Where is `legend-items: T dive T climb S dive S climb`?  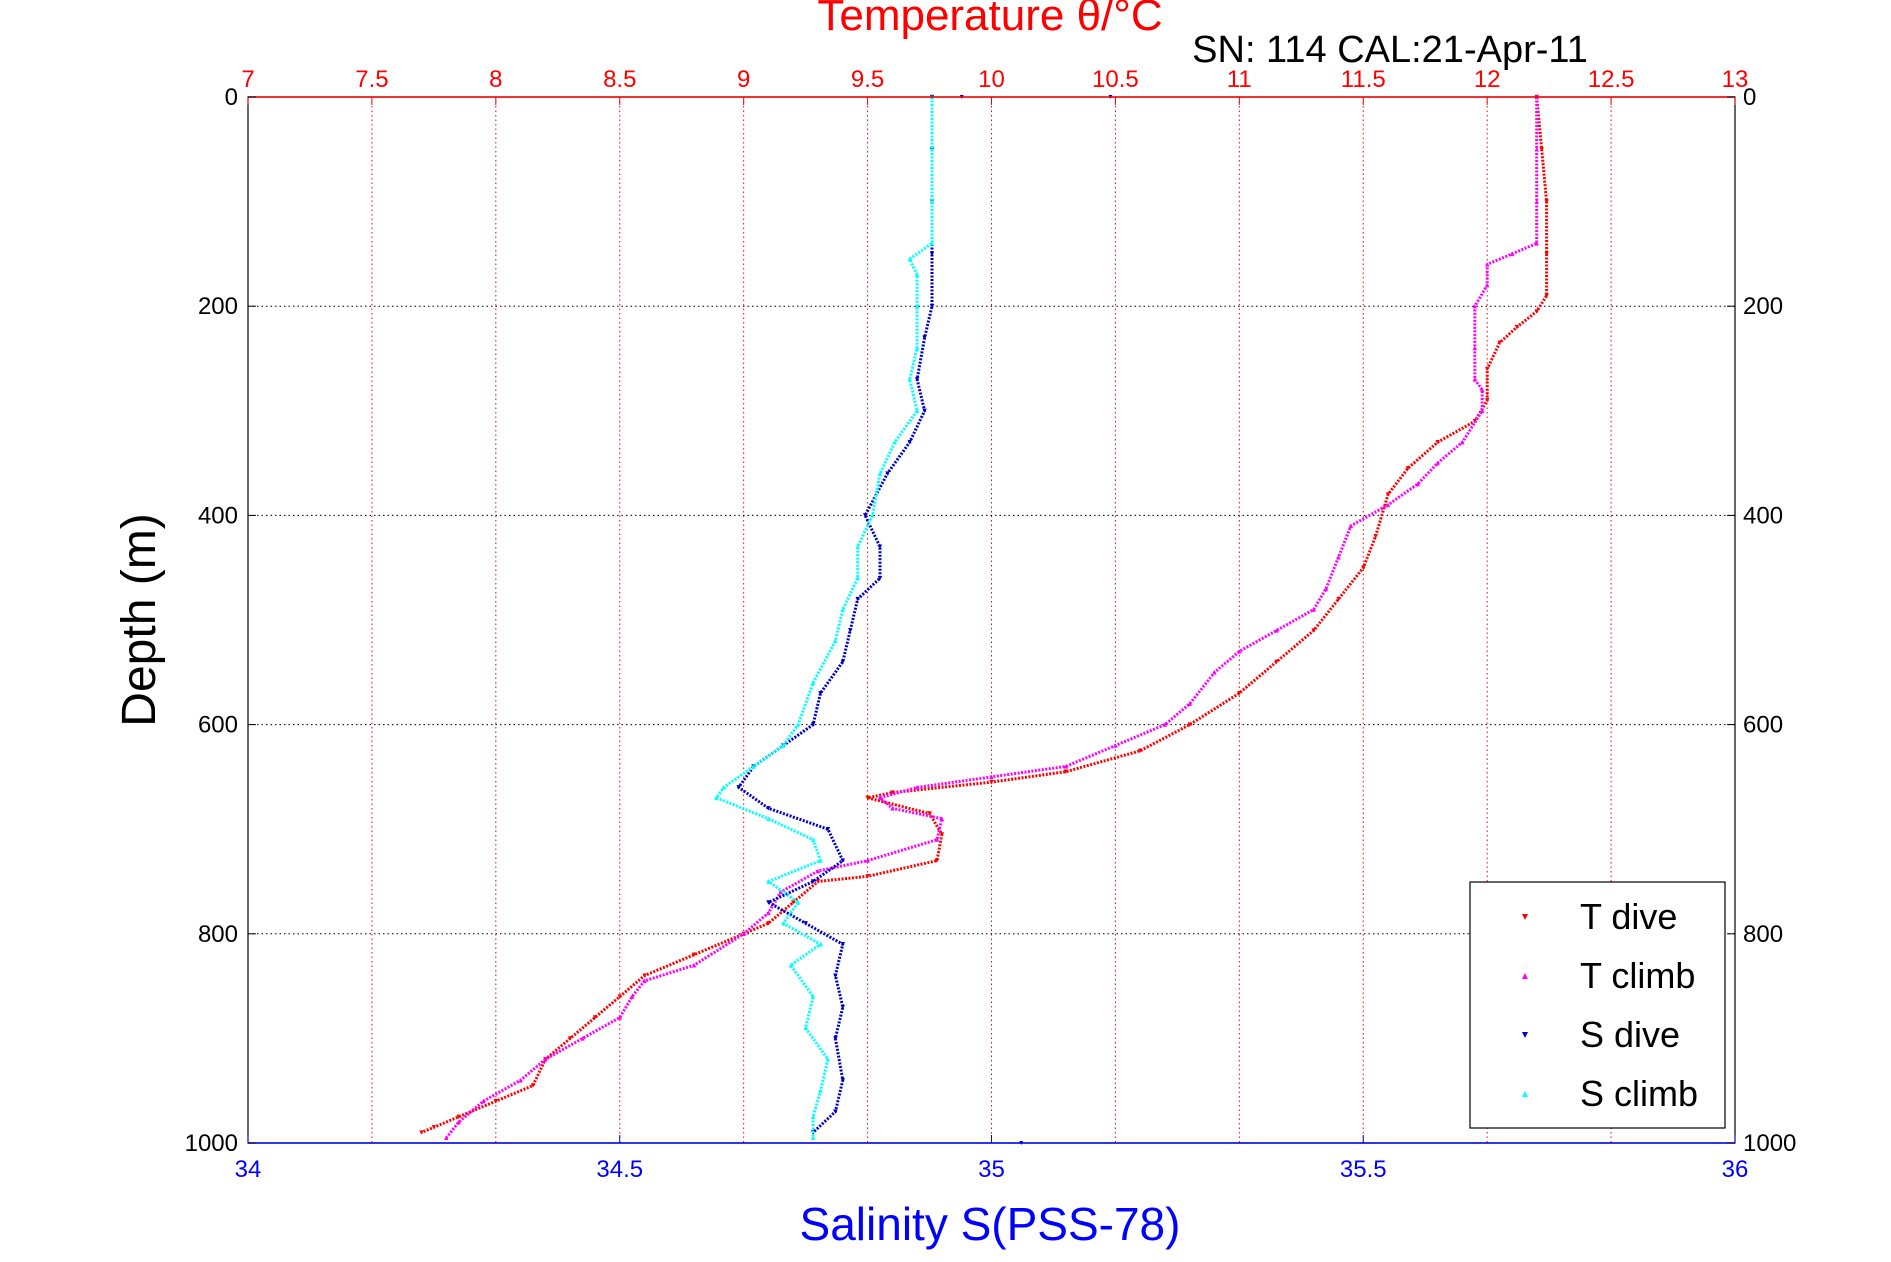
legend-items: T dive T climb S dive S climb is located at coordinates (1610, 1005).